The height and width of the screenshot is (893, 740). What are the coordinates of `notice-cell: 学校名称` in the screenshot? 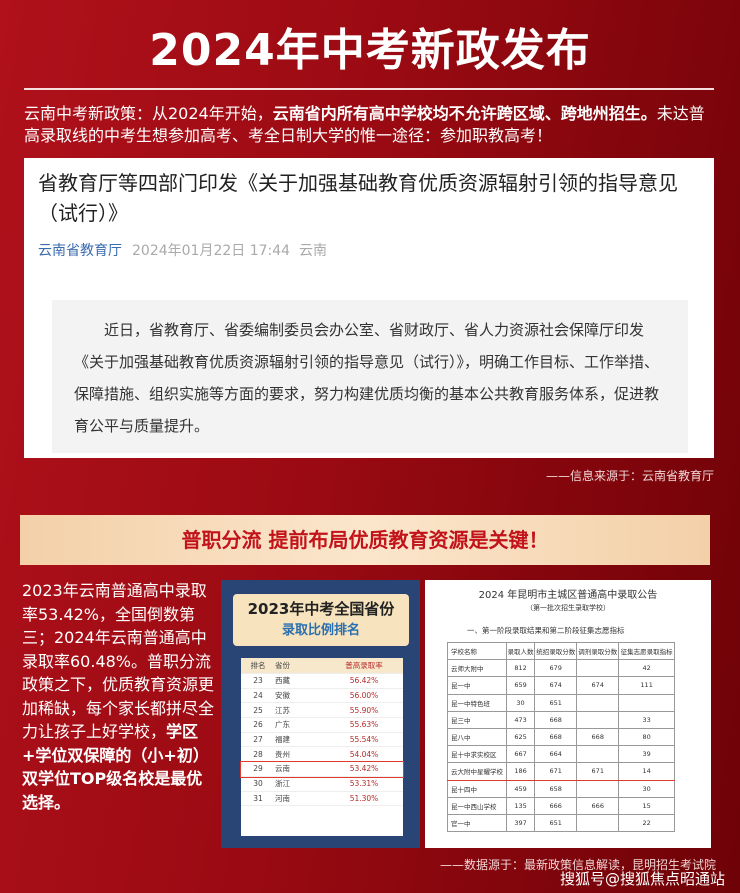 It's located at (477, 651).